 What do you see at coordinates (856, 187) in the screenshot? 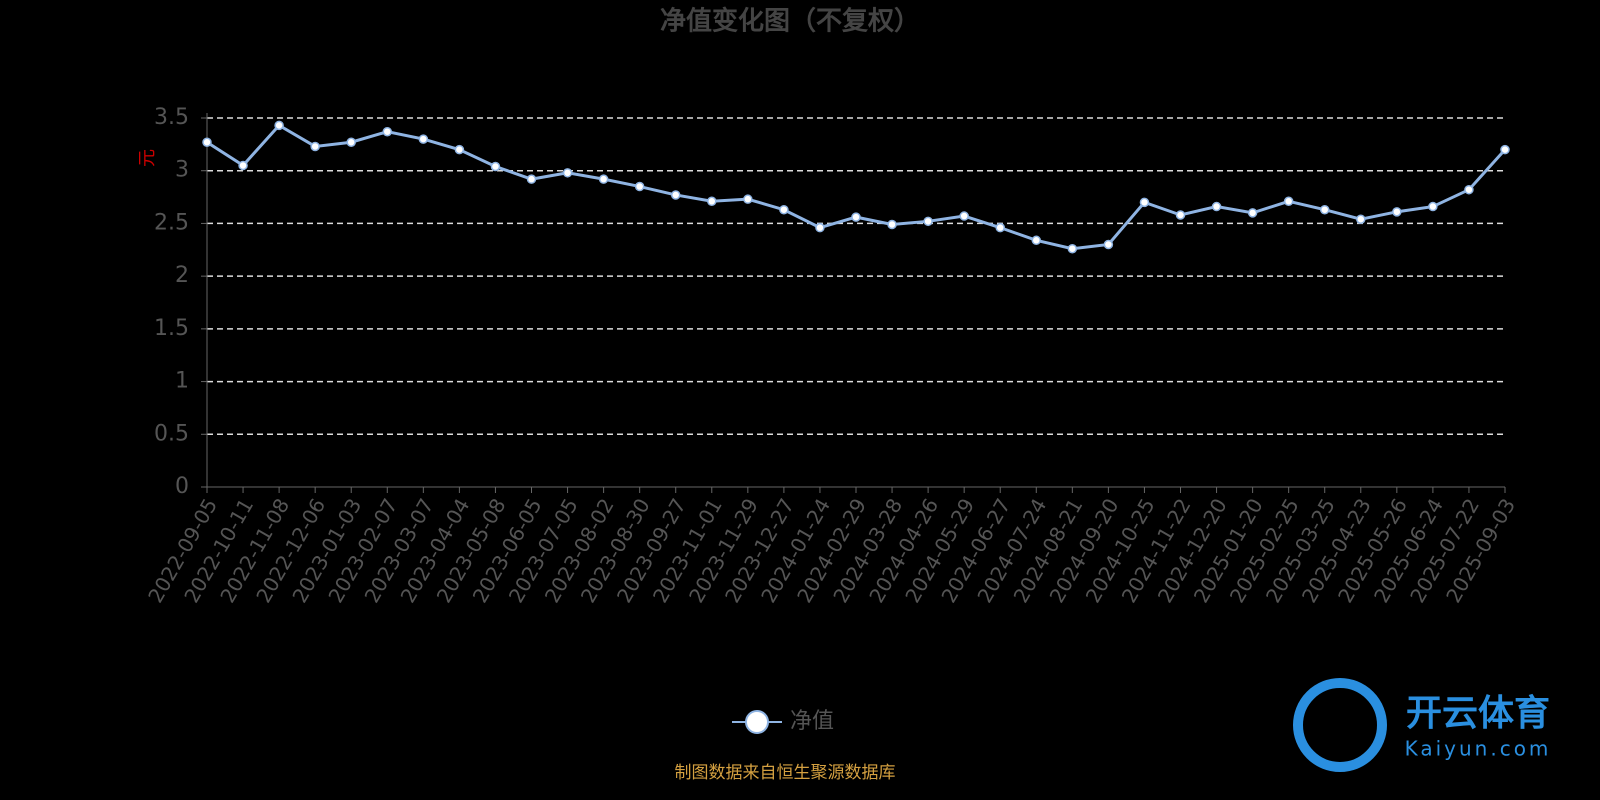
I see `series-line` at bounding box center [856, 187].